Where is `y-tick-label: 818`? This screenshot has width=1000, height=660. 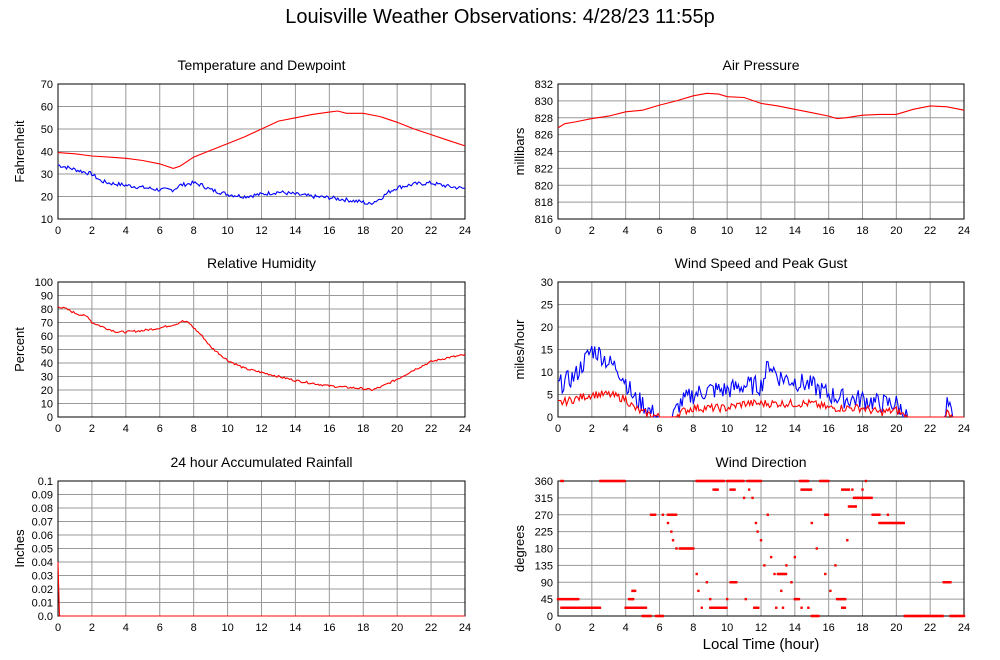 y-tick-label: 818 is located at coordinates (544, 203).